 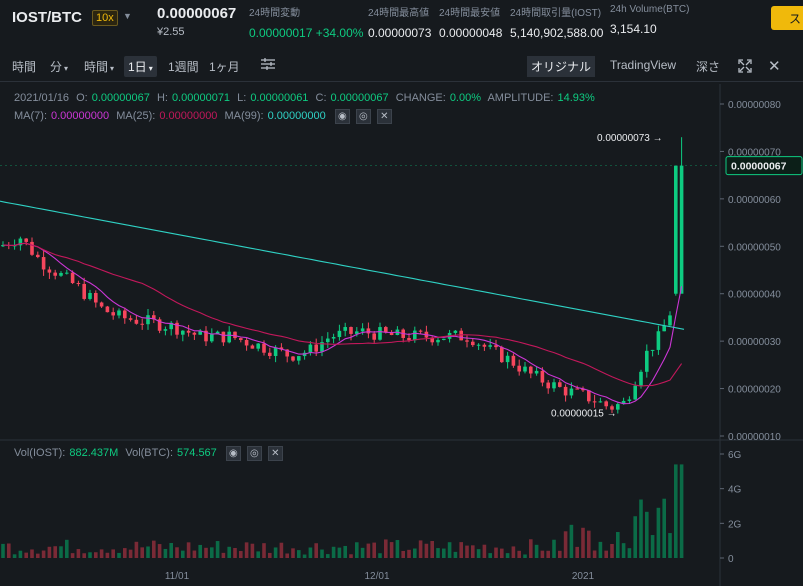 What do you see at coordinates (584, 413) in the screenshot?
I see `low-annotation: 0.00000015 →` at bounding box center [584, 413].